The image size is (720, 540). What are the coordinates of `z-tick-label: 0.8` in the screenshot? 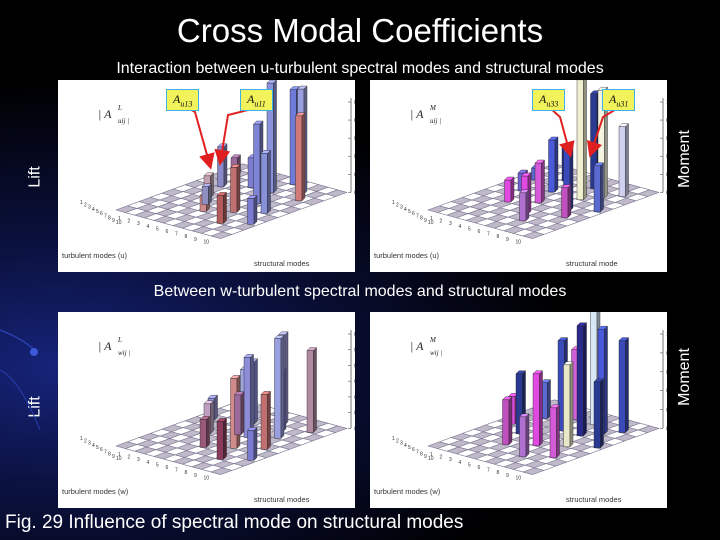 It's located at (666, 121).